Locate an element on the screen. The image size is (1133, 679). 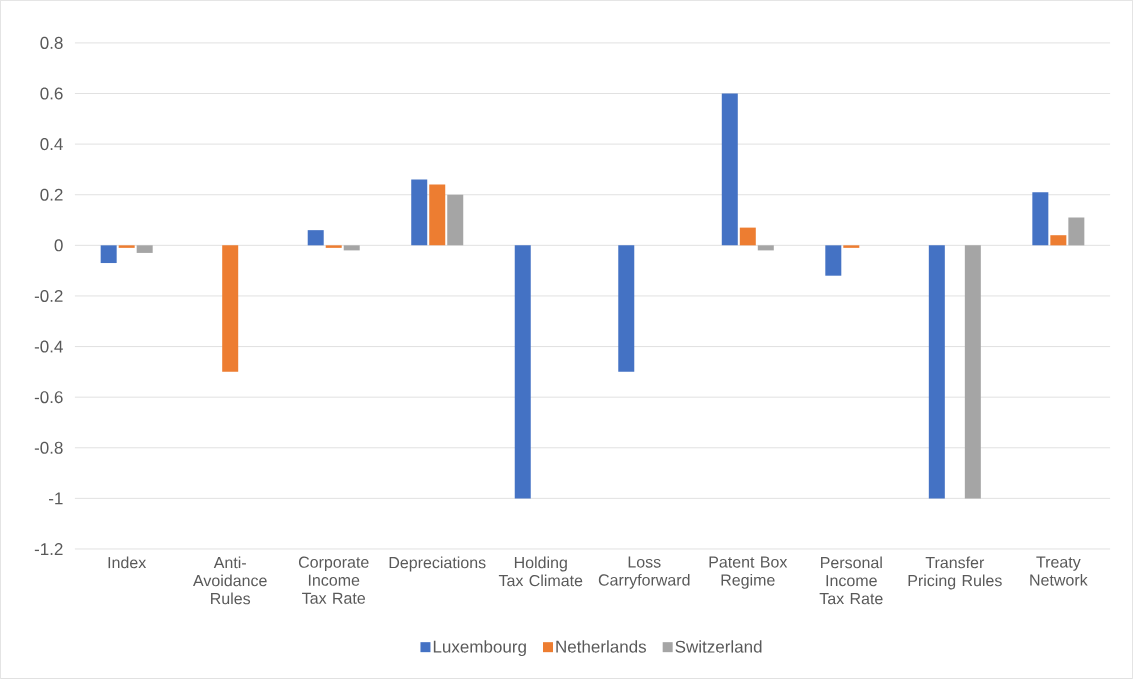
y-tick-label: -0.6 is located at coordinates (48, 397).